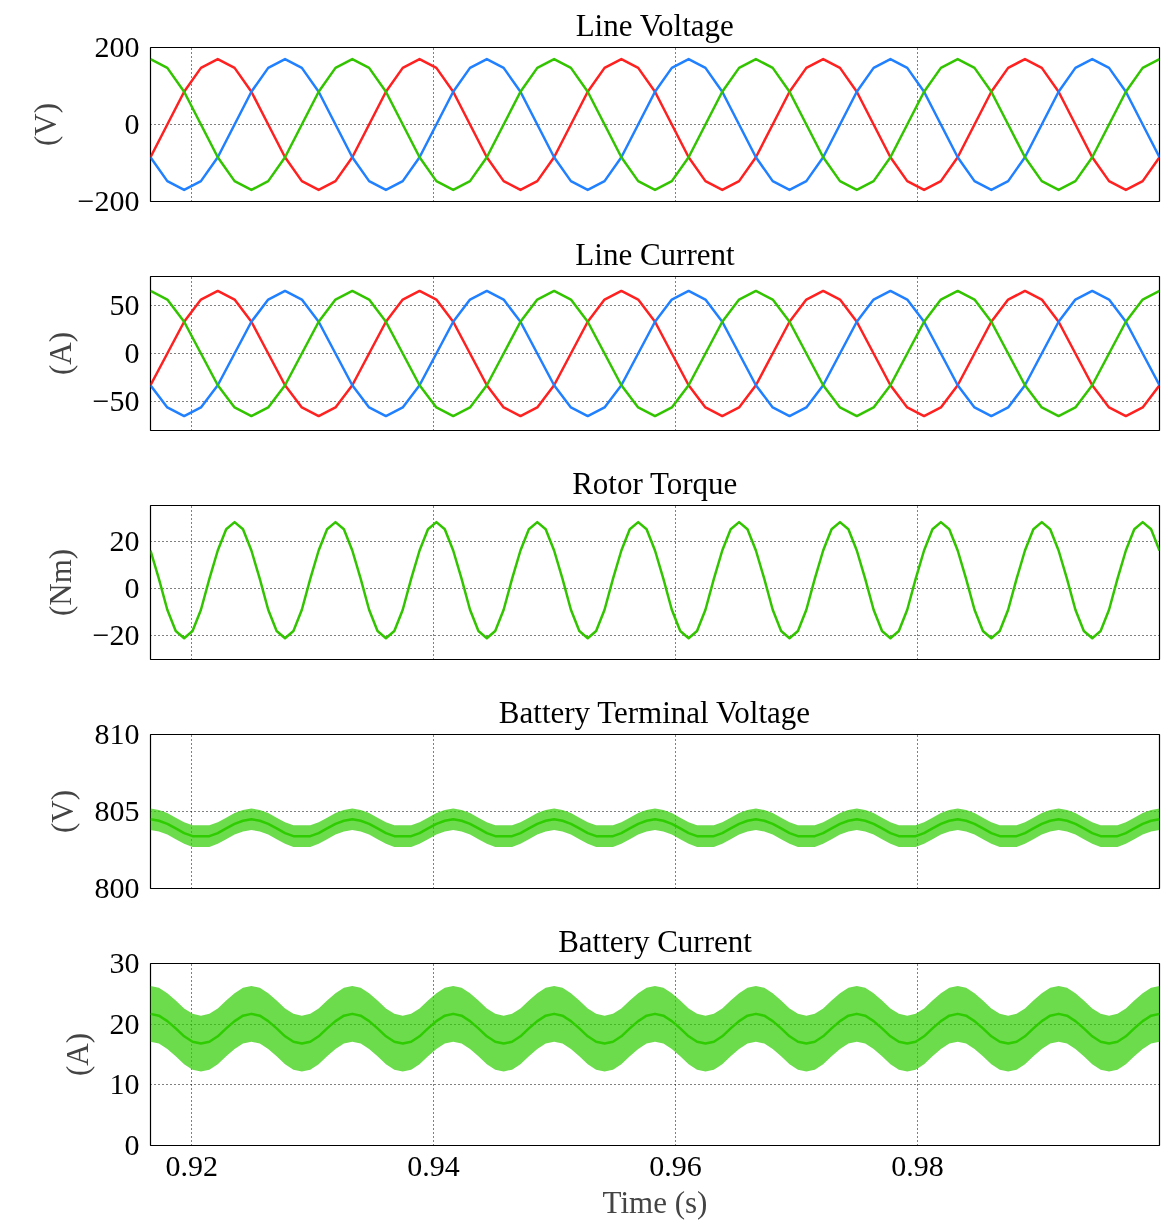 This screenshot has height=1228, width=1165. I want to click on y-tick-label: −20, so click(116, 635).